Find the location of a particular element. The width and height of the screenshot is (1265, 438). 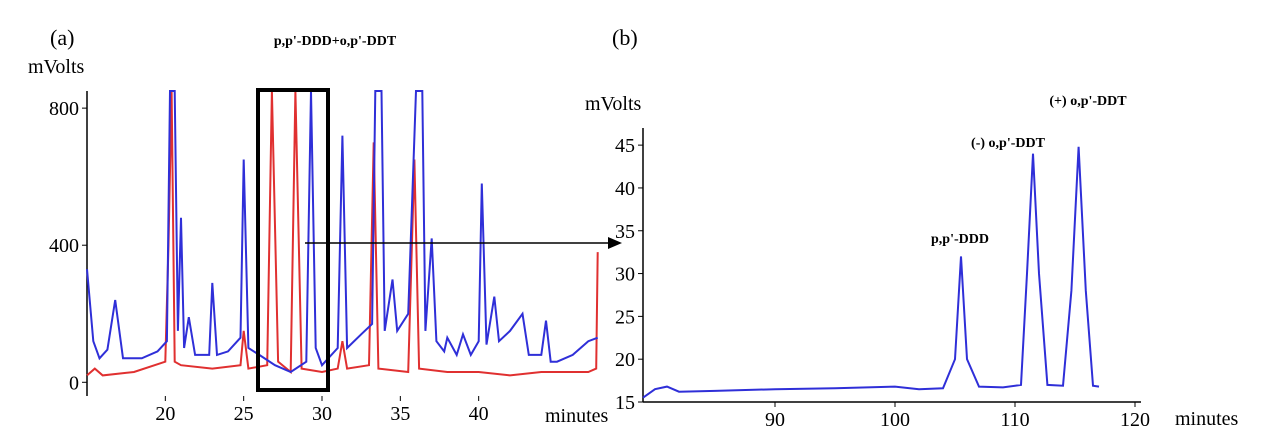

x-tick-label: 35 is located at coordinates (400, 414).